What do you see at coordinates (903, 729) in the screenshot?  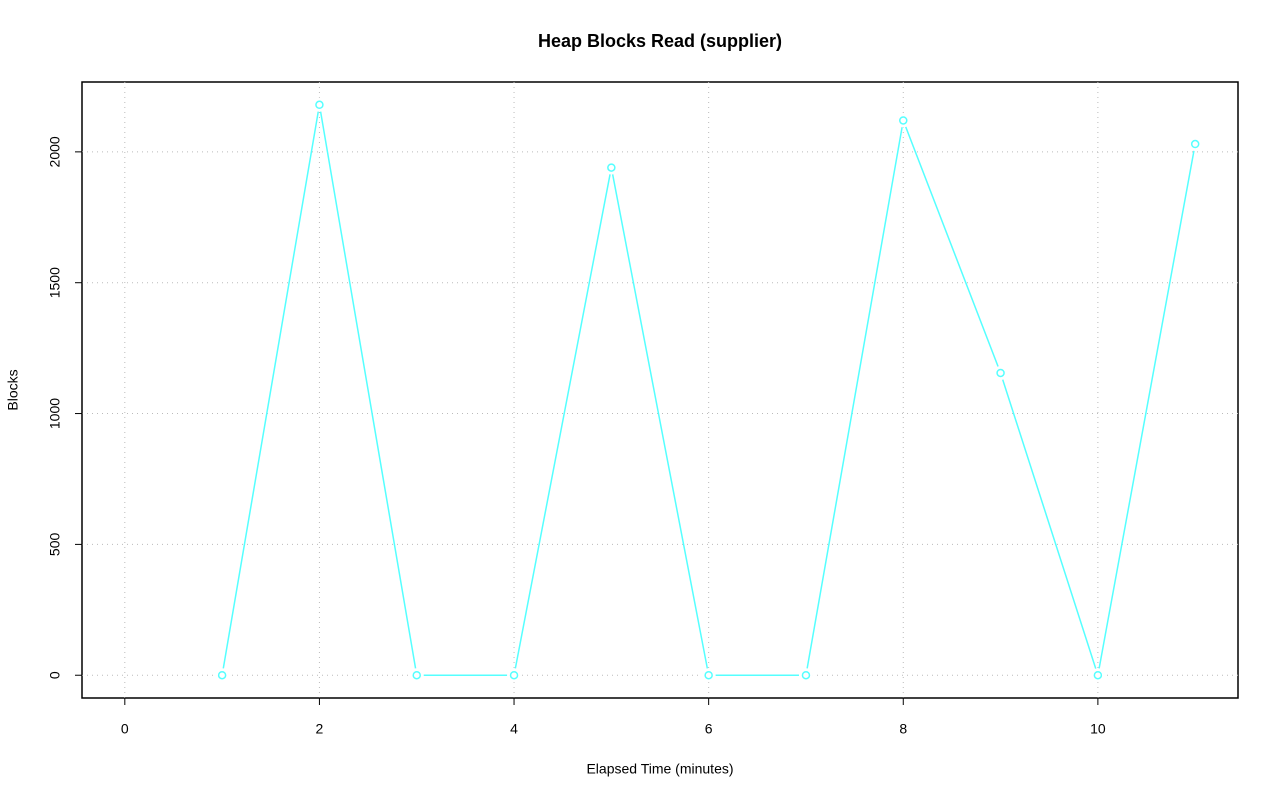 I see `x-tick-label: 8` at bounding box center [903, 729].